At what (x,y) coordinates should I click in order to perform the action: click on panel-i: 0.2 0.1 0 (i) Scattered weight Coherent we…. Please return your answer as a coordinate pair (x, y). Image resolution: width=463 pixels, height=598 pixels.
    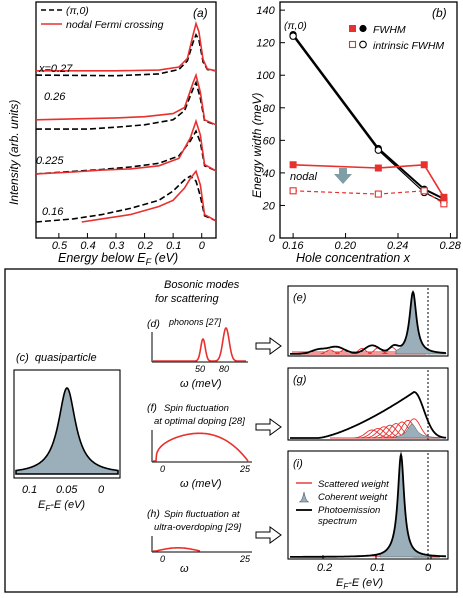
    Looking at the image, I should click on (368, 520).